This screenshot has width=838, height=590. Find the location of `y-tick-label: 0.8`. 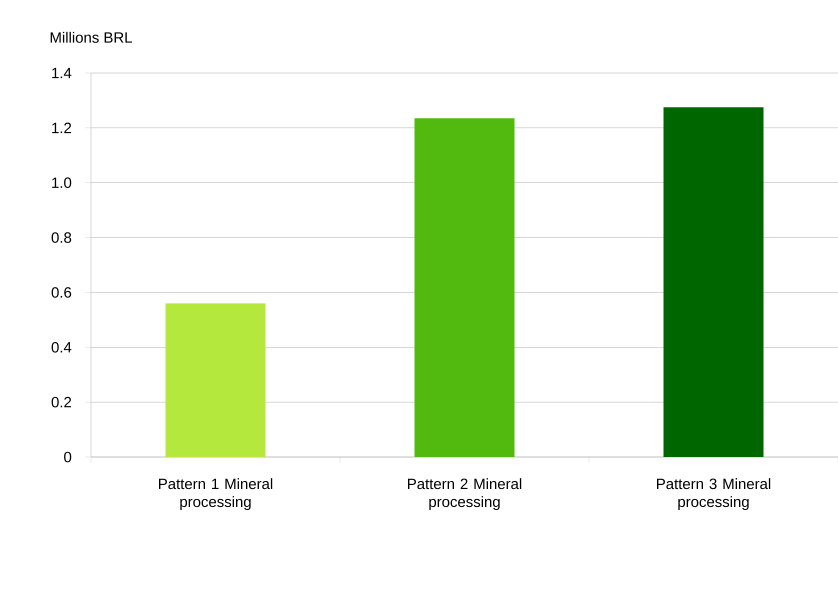

y-tick-label: 0.8 is located at coordinates (62, 237).